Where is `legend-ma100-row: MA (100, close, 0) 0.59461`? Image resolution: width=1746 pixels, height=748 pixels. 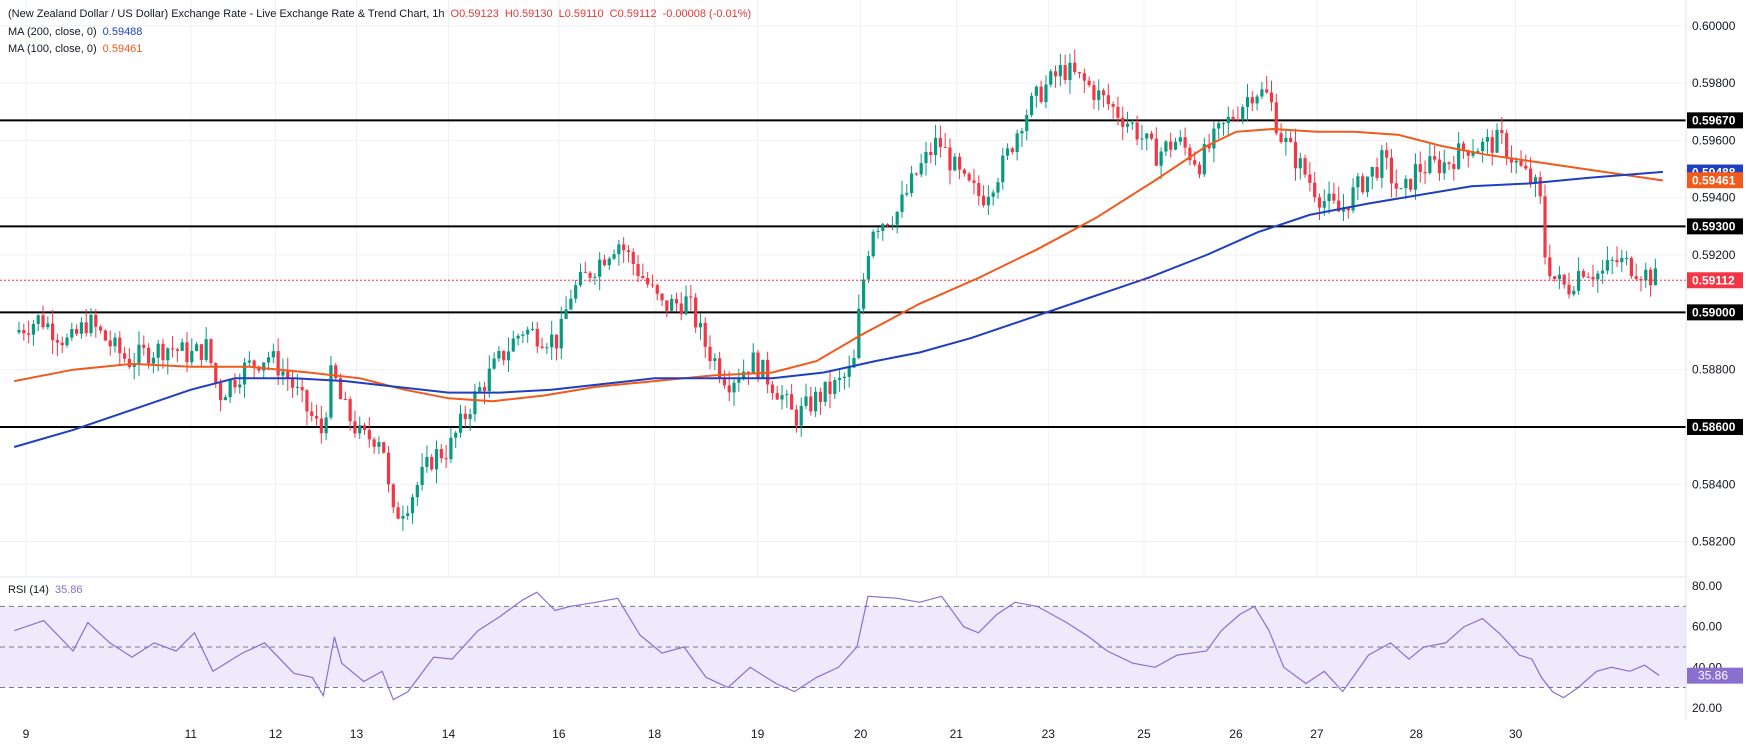
legend-ma100-row: MA (100, close, 0) 0.59461 is located at coordinates (78, 49).